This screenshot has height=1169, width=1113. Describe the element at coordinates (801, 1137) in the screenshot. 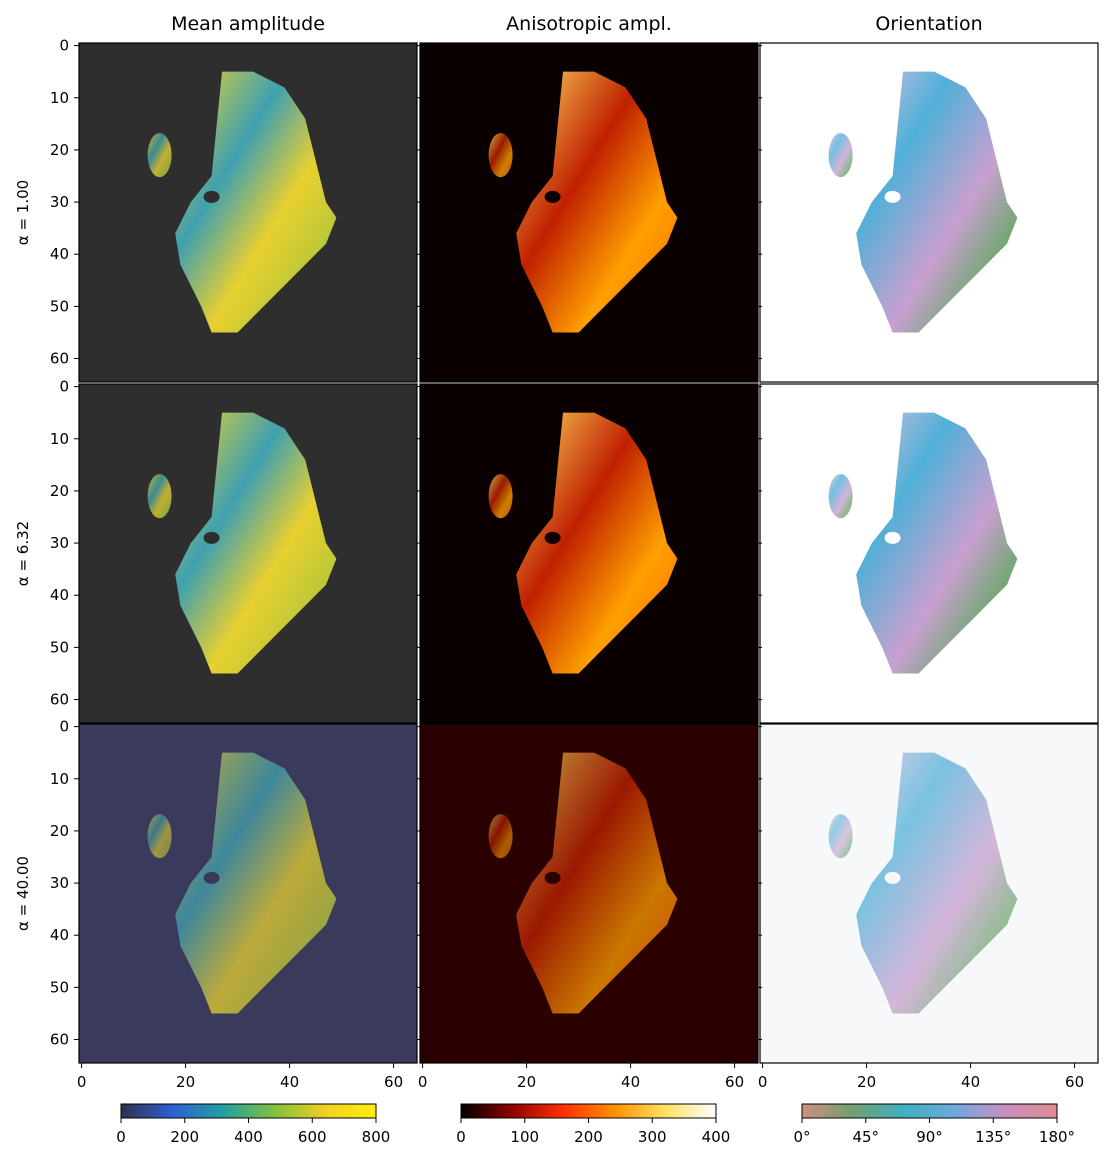

I see `colorbar-tick-label: 0°` at that location.